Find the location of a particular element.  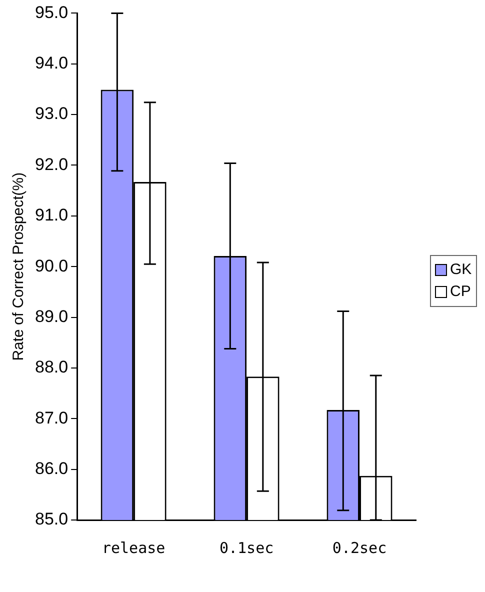

y-tick-label: 94.0 is located at coordinates (51, 63).